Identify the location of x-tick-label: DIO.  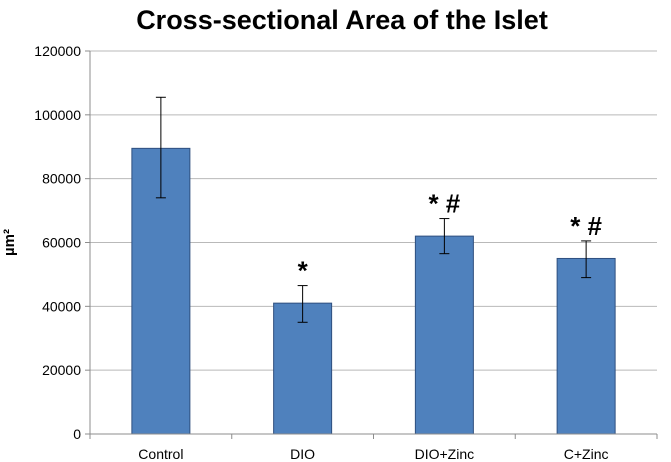
(302, 454).